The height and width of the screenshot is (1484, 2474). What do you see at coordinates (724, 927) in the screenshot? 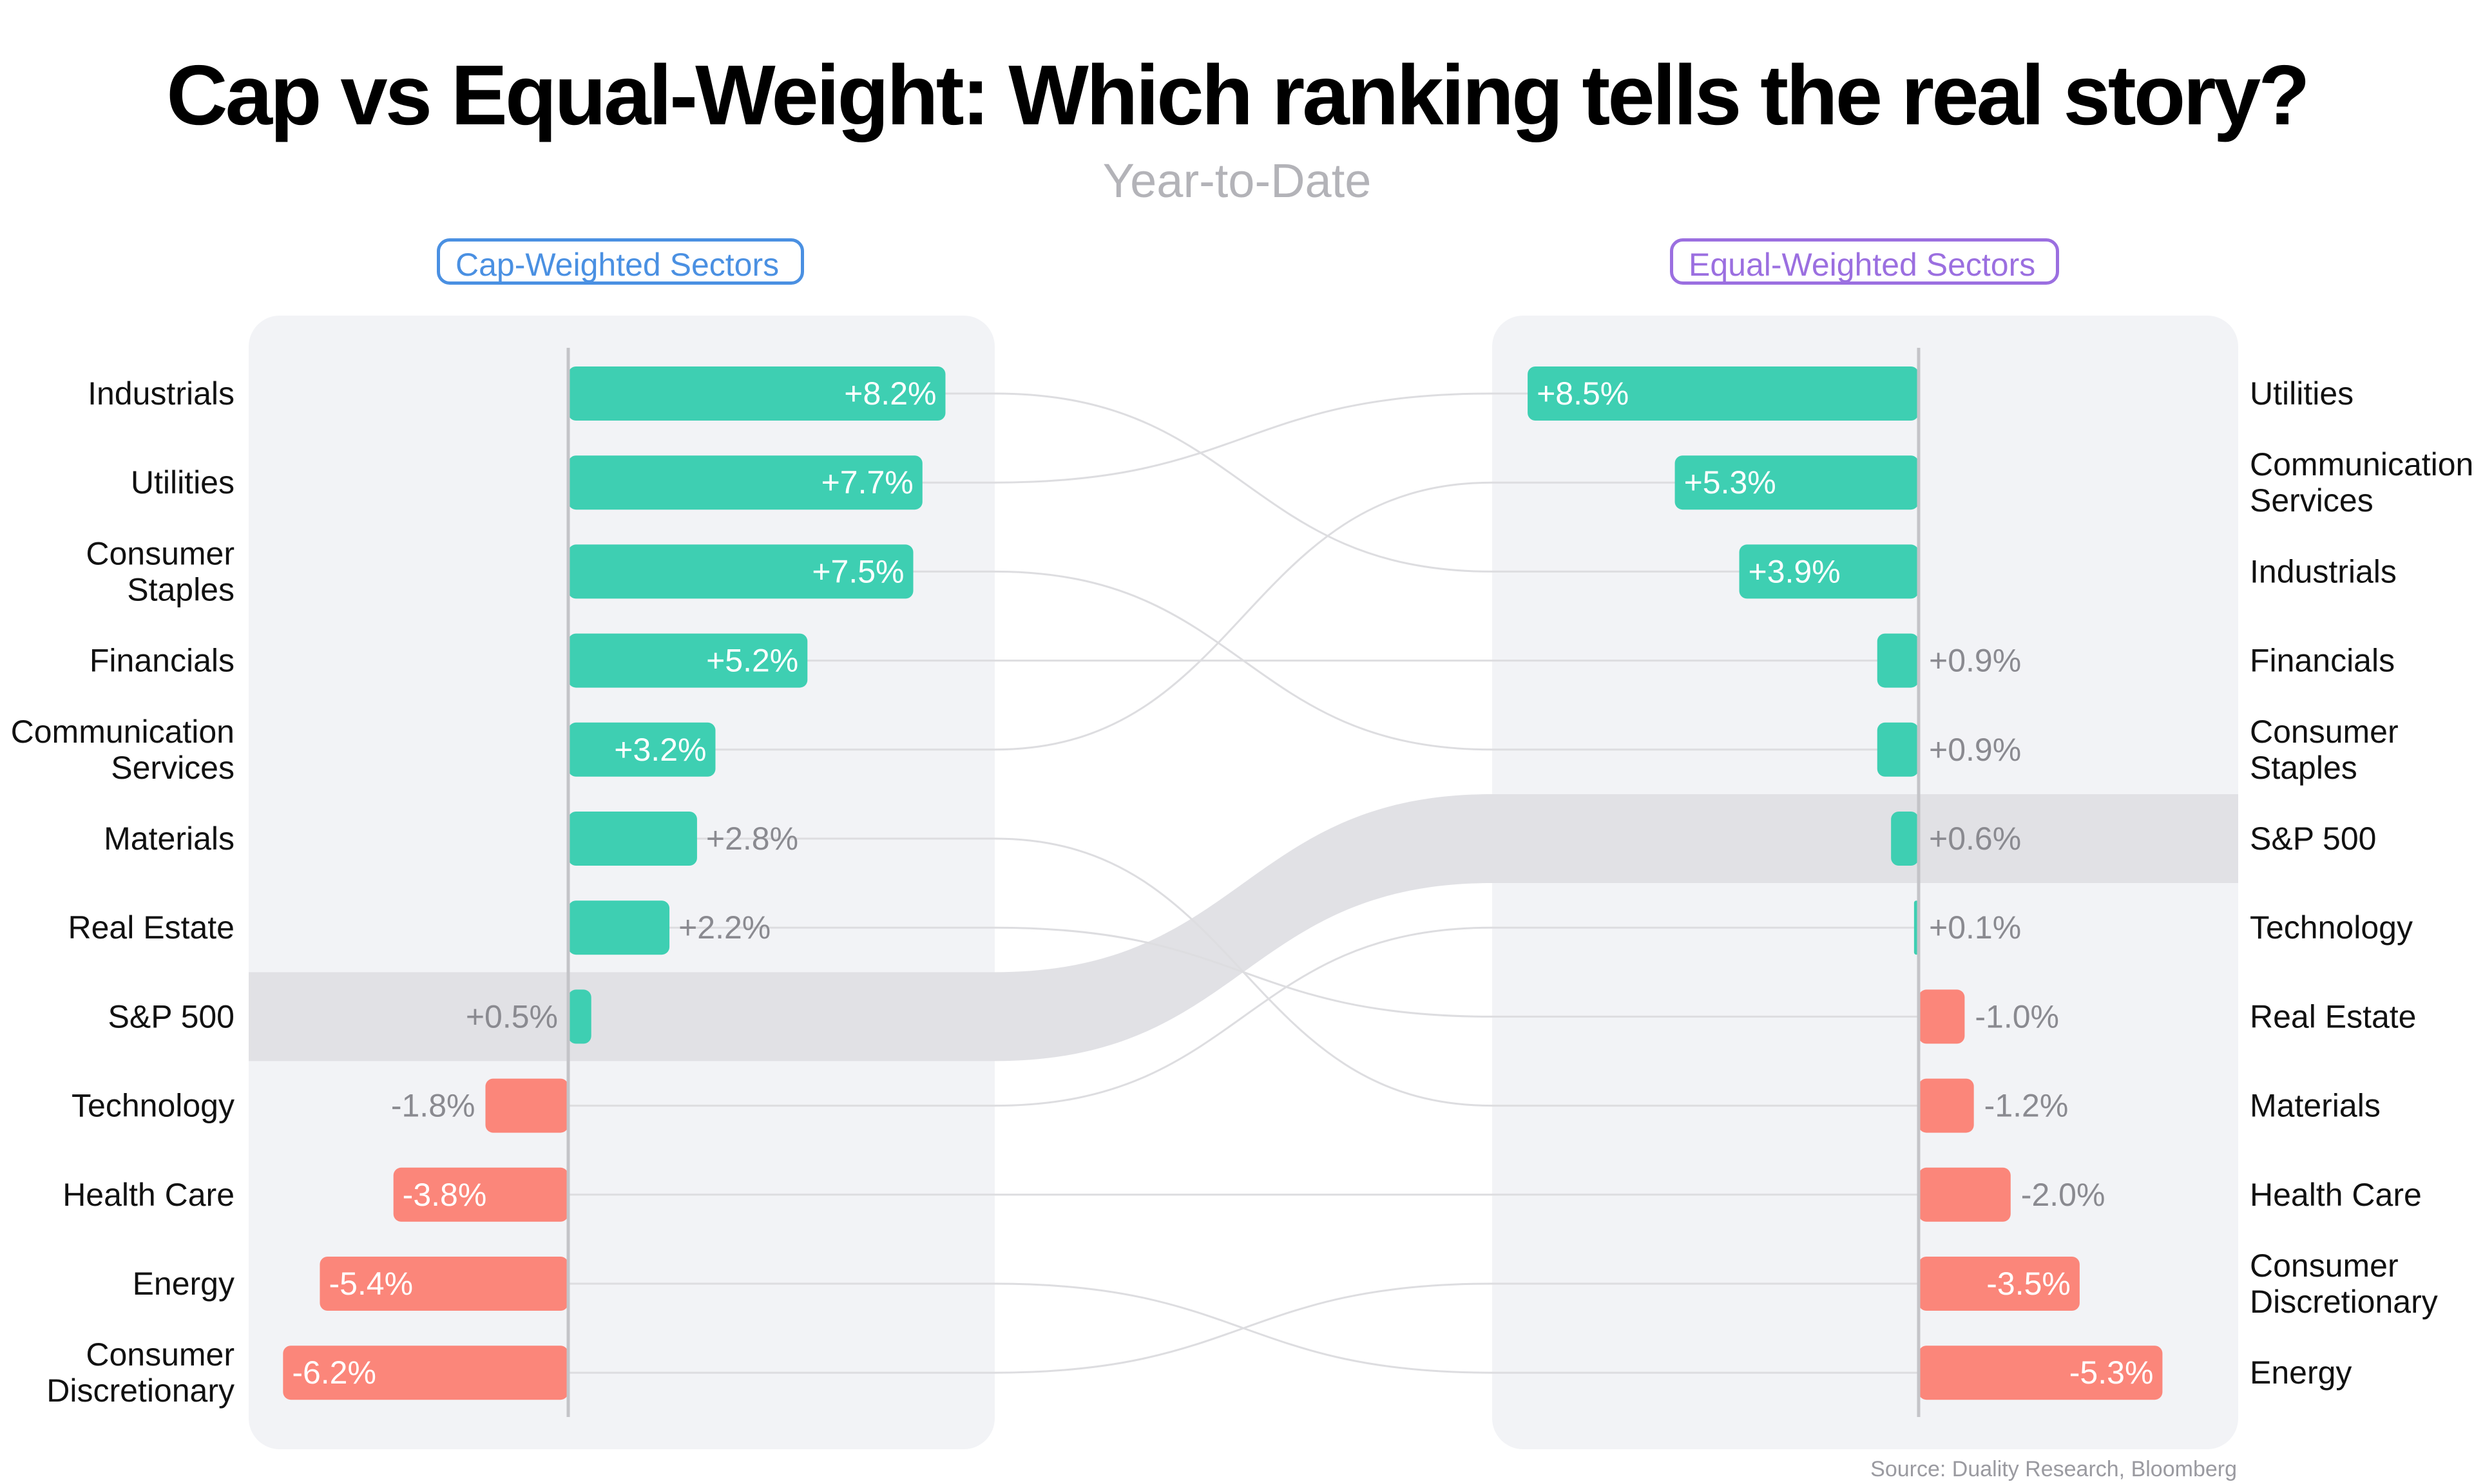
I see `value-label-real-estate: +2.2%` at bounding box center [724, 927].